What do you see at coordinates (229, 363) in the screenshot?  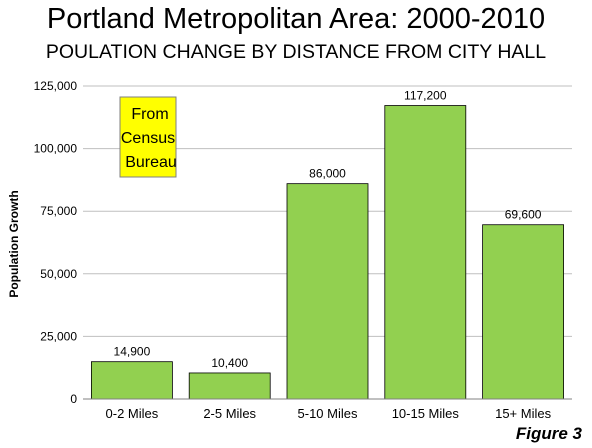 I see `data-label: 10,400` at bounding box center [229, 363].